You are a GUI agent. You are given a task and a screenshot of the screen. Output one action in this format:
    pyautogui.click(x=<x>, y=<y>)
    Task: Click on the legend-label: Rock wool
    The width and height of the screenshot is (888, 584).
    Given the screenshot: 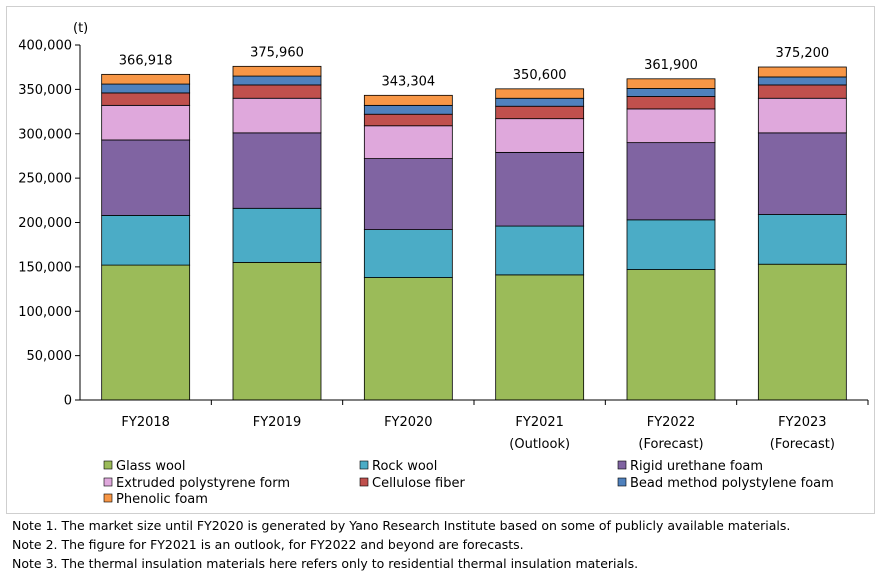 What is the action you would take?
    pyautogui.click(x=404, y=466)
    